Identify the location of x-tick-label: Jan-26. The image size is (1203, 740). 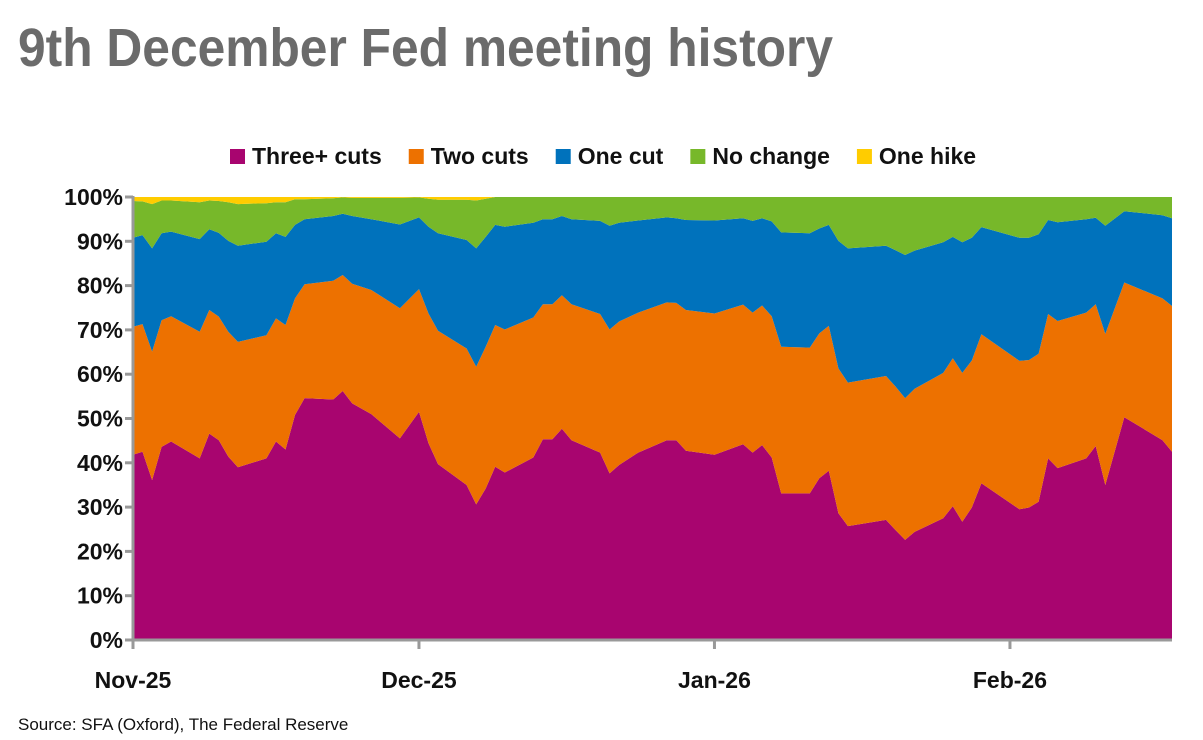
(714, 680).